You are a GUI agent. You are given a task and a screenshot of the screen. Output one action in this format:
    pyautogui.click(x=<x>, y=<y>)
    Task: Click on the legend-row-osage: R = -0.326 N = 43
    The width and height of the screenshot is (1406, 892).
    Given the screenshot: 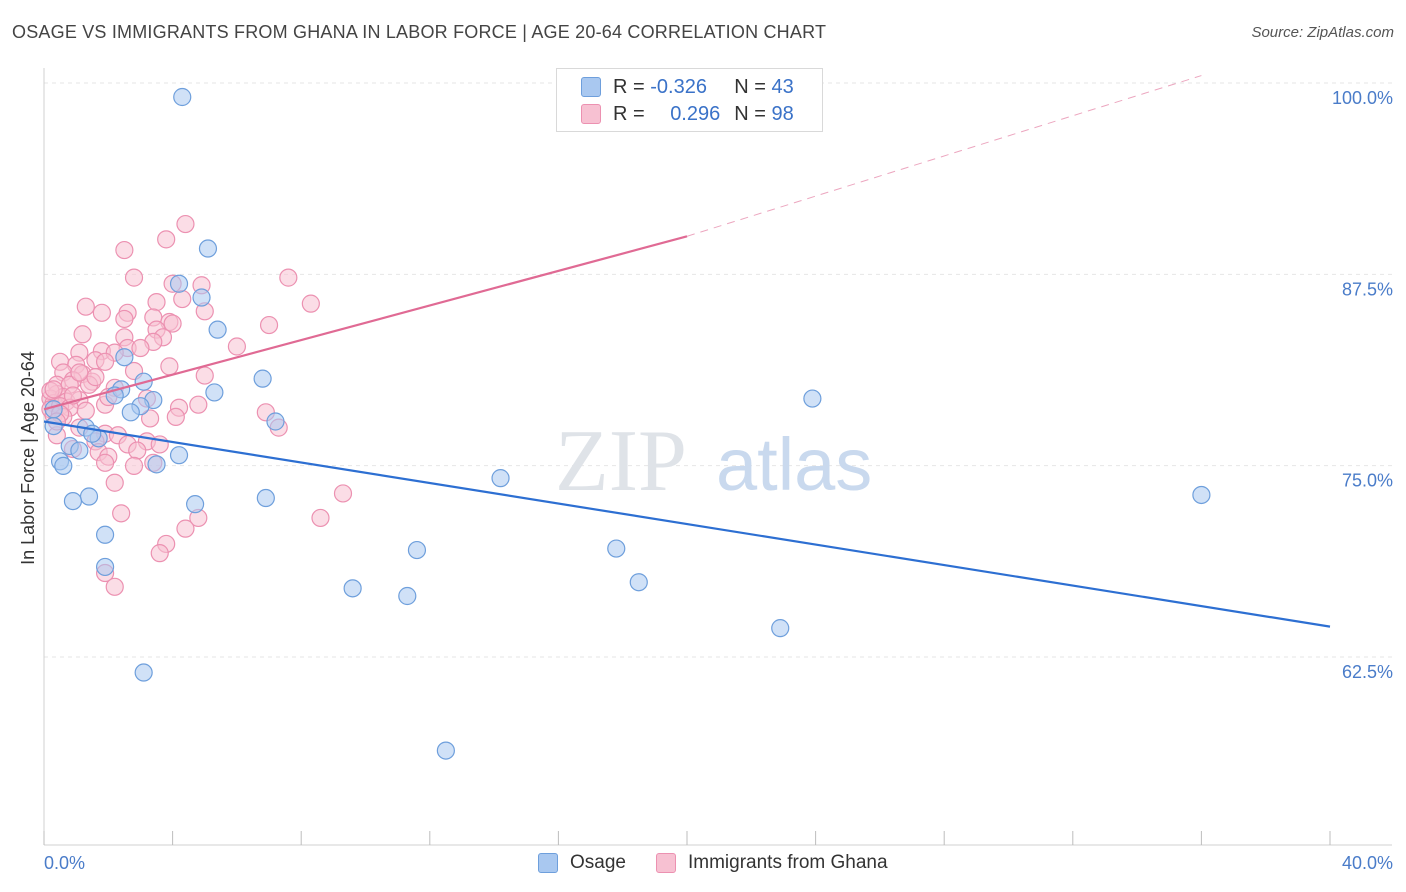 What is the action you would take?
    pyautogui.click(x=687, y=87)
    